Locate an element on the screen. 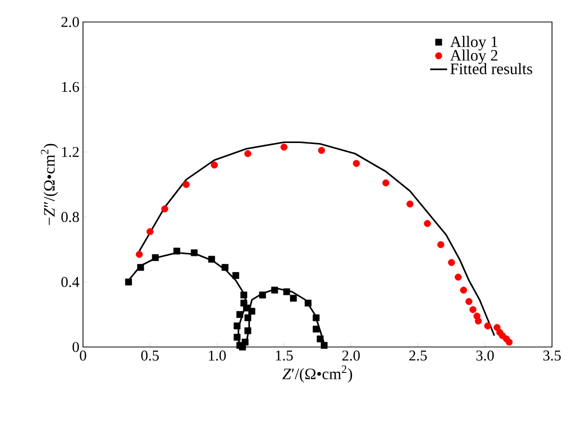 The width and height of the screenshot is (565, 424). y-tick-label: 0.8 is located at coordinates (70, 217).